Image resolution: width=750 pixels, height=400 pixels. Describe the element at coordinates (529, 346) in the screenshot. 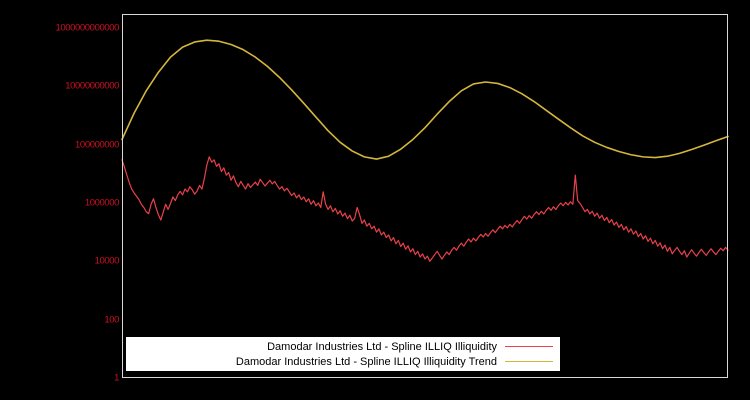

I see `legend-swatch-illiquidity` at that location.